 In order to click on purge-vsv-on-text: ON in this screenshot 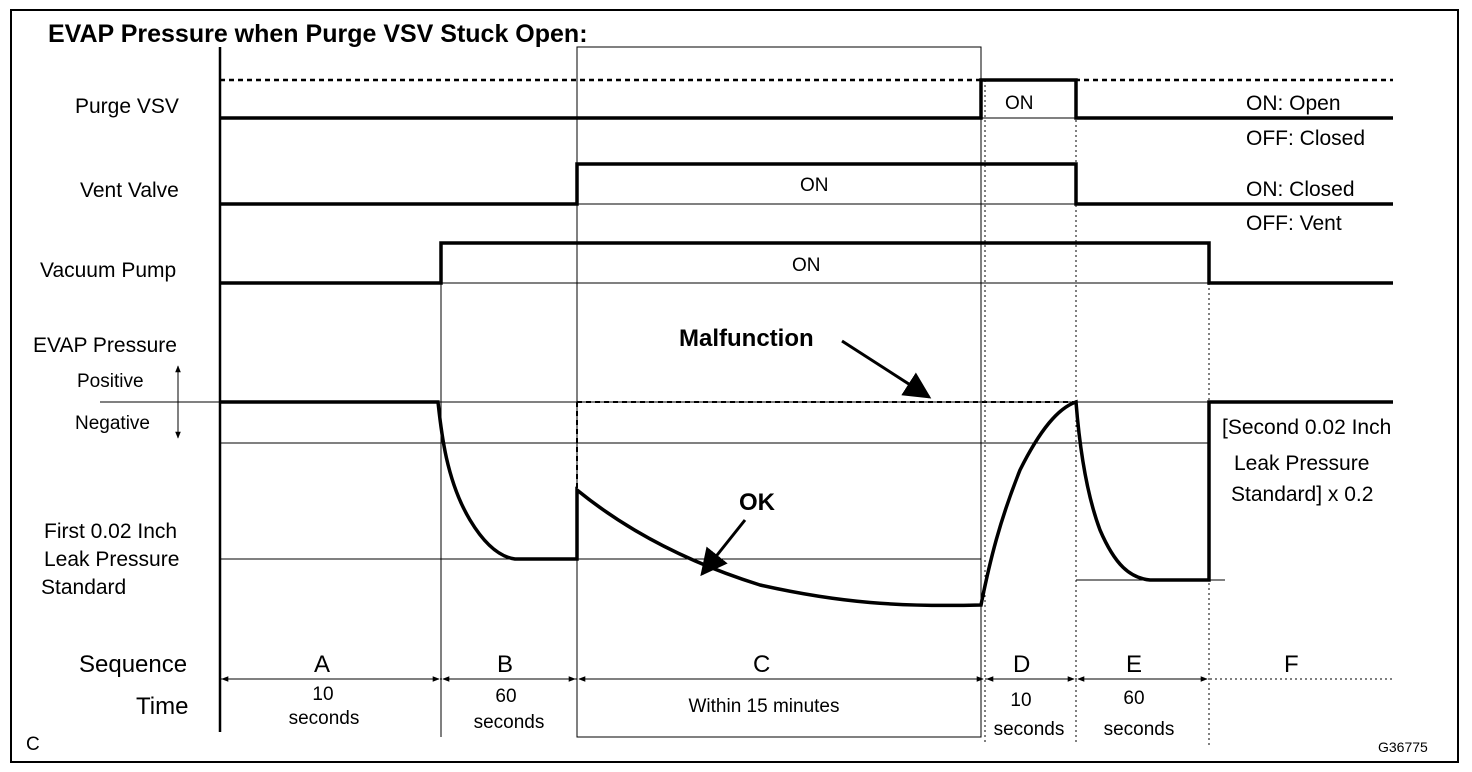, I will do `click(1019, 103)`.